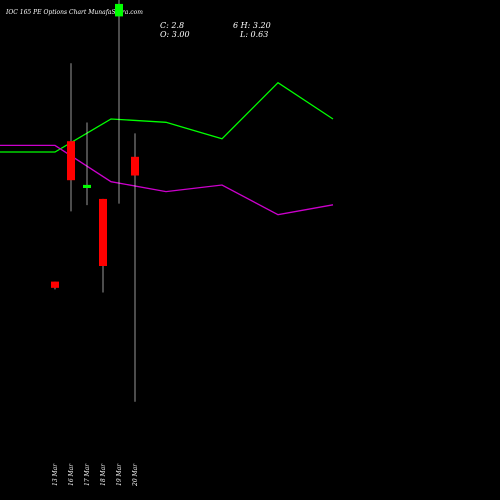 This screenshot has width=500, height=500. What do you see at coordinates (55, 474) in the screenshot?
I see `x-tick-label: 13 Mar` at bounding box center [55, 474].